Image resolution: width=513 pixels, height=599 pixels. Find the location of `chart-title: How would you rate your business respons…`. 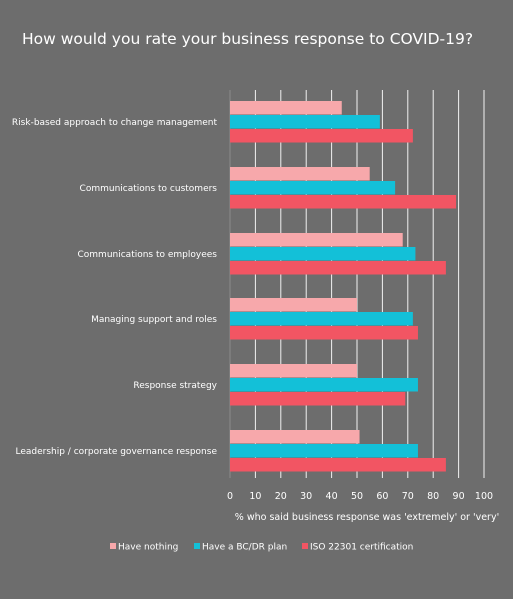

chart-title: How would you rate your business respons… is located at coordinates (248, 39).